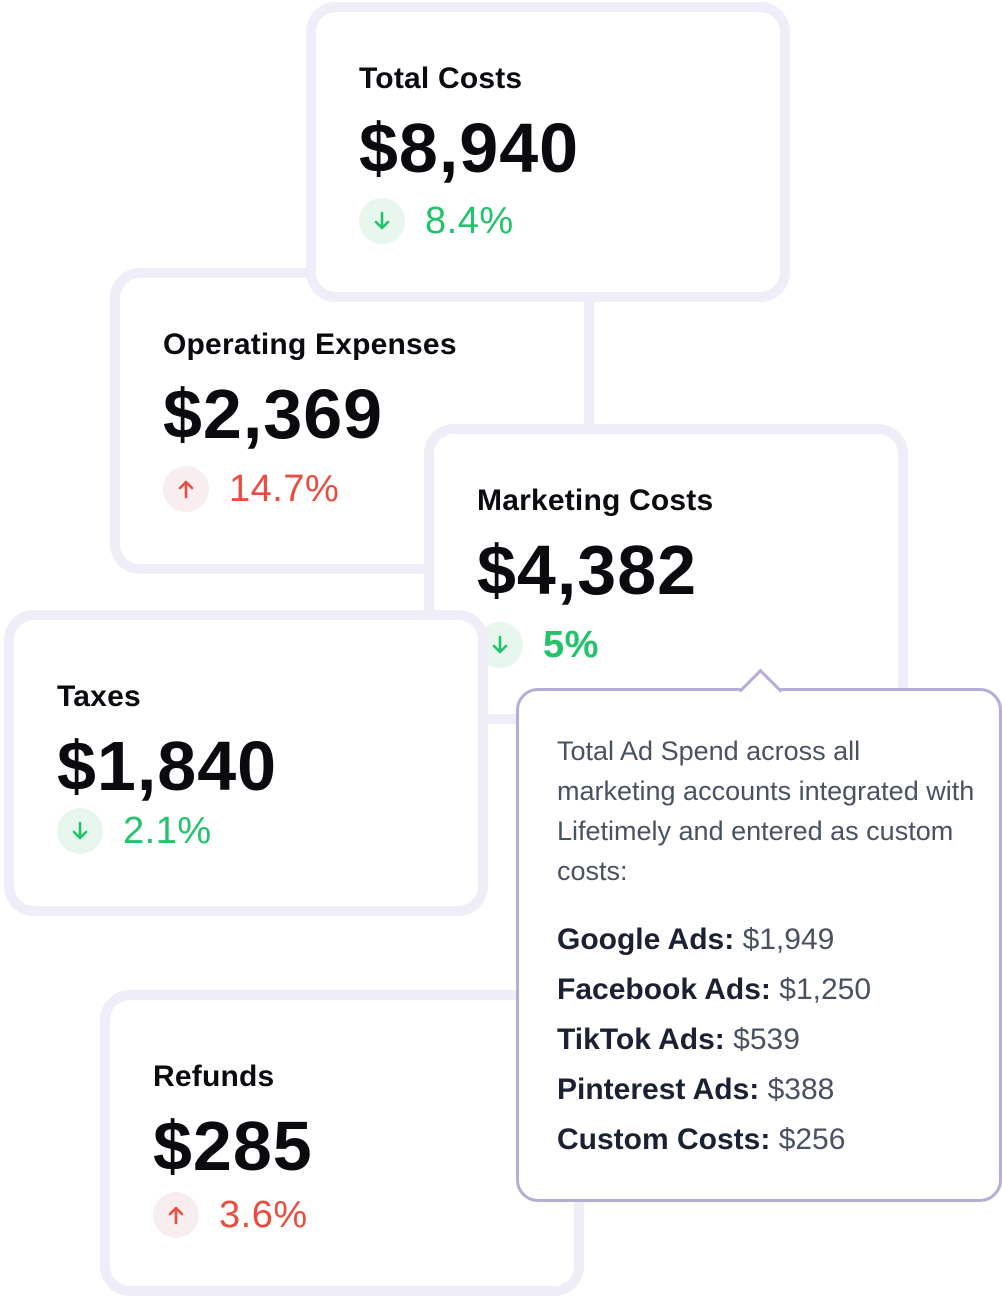 The height and width of the screenshot is (1302, 1002). What do you see at coordinates (469, 220) in the screenshot?
I see `trend-percent: 8.4%` at bounding box center [469, 220].